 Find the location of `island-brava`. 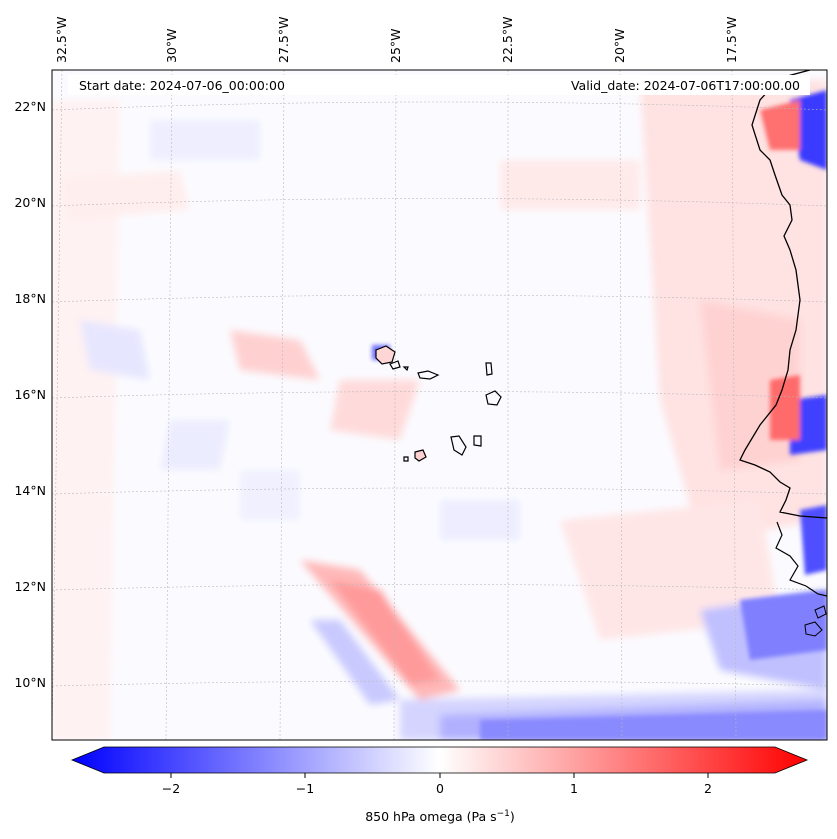

island-brava is located at coordinates (406, 459).